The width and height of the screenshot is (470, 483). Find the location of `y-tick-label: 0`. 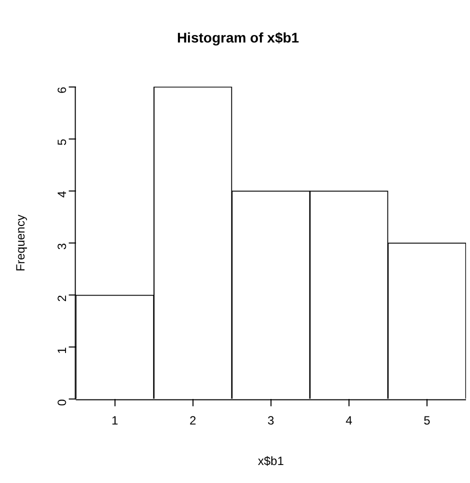

y-tick-label: 0 is located at coordinates (62, 402).